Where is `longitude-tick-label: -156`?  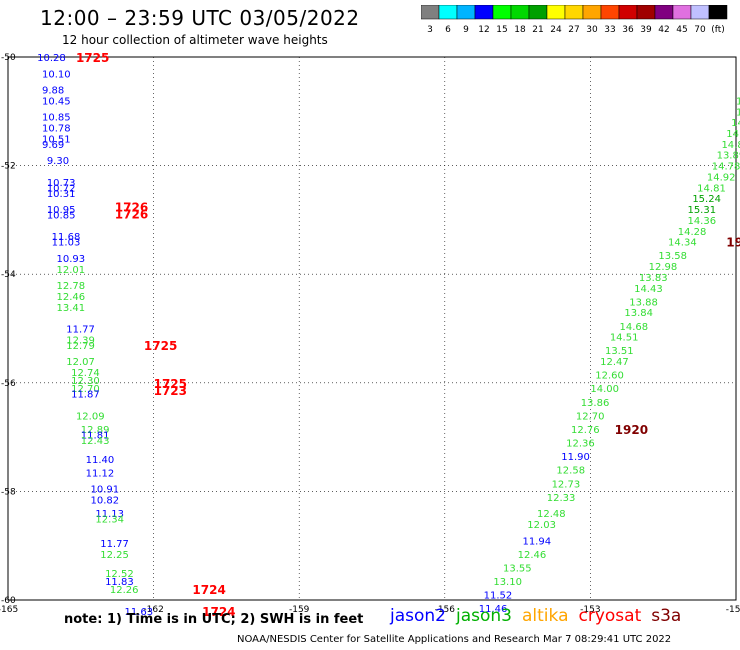
longitude-tick-label: -156 is located at coordinates (445, 610).